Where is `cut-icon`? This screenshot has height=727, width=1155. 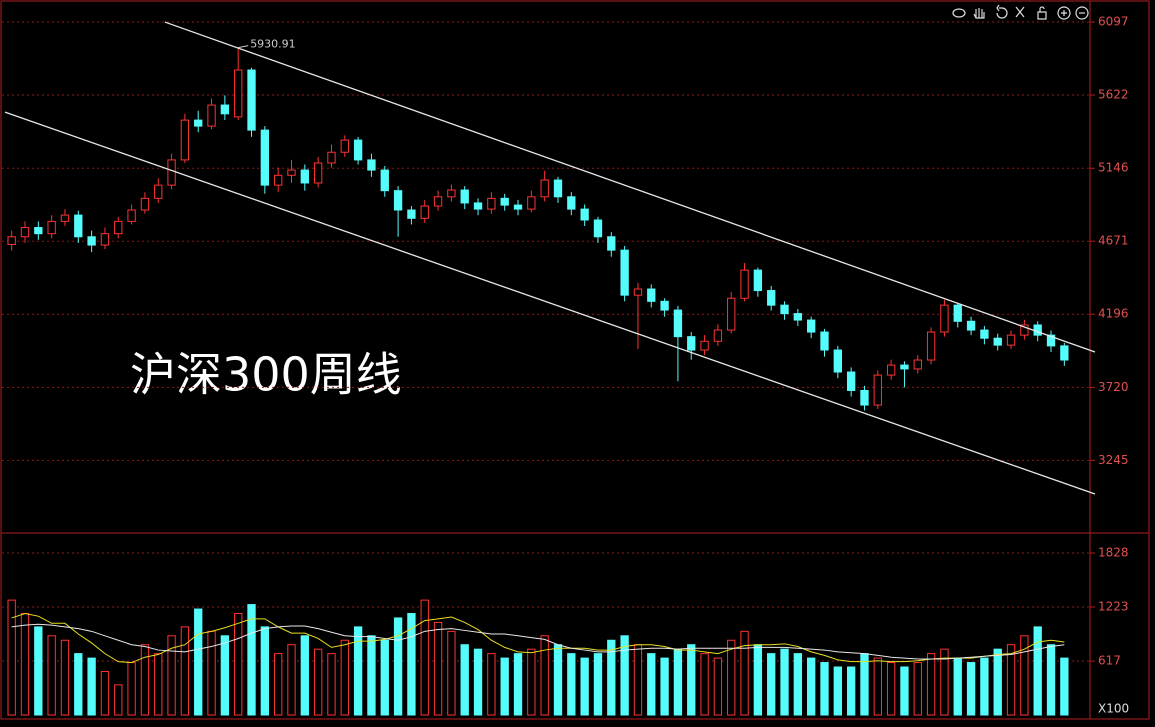 cut-icon is located at coordinates (1020, 12).